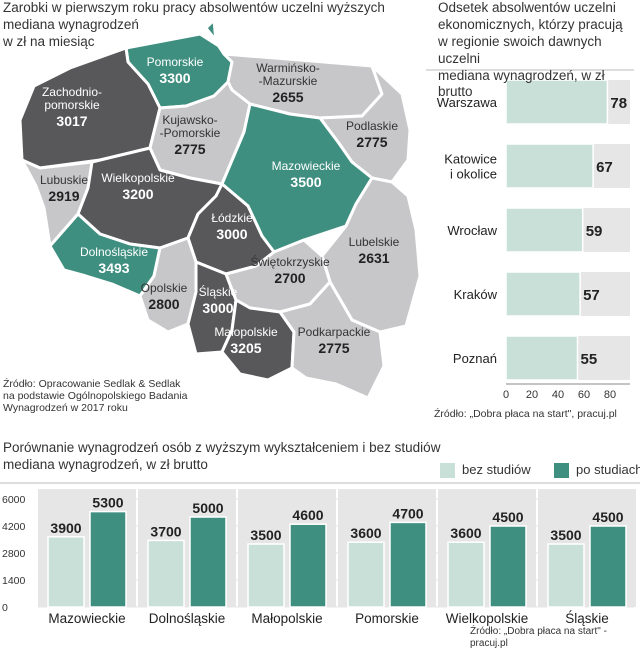 The height and width of the screenshot is (649, 640). What do you see at coordinates (472, 230) in the screenshot?
I see `hbar-category-label: Wrocław` at bounding box center [472, 230].